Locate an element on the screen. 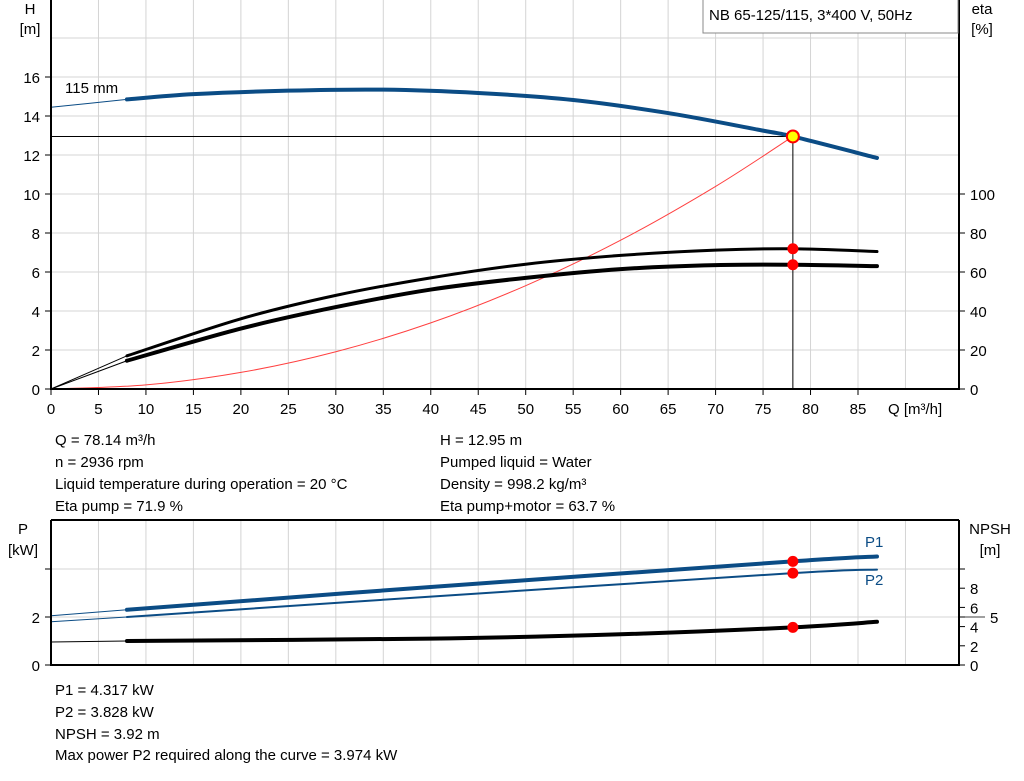 The image size is (1024, 781). p1-point is located at coordinates (793, 561).